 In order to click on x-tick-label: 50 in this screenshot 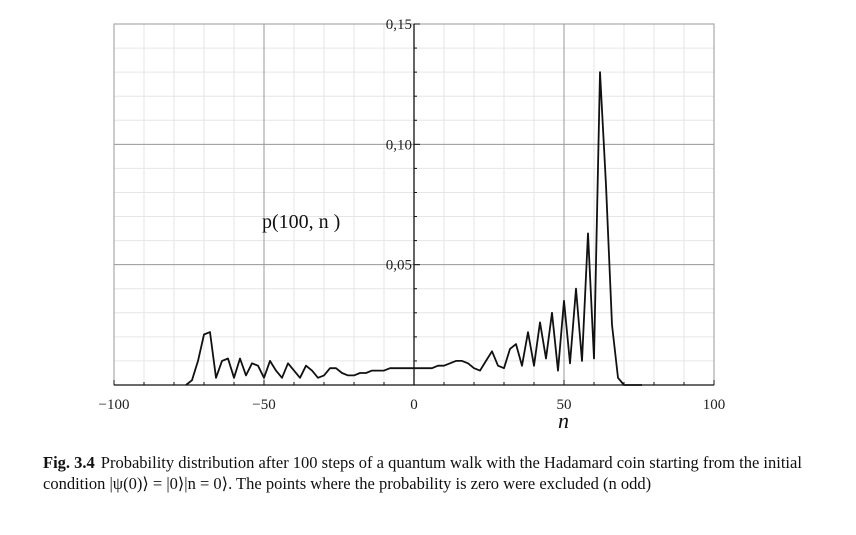, I will do `click(564, 405)`.